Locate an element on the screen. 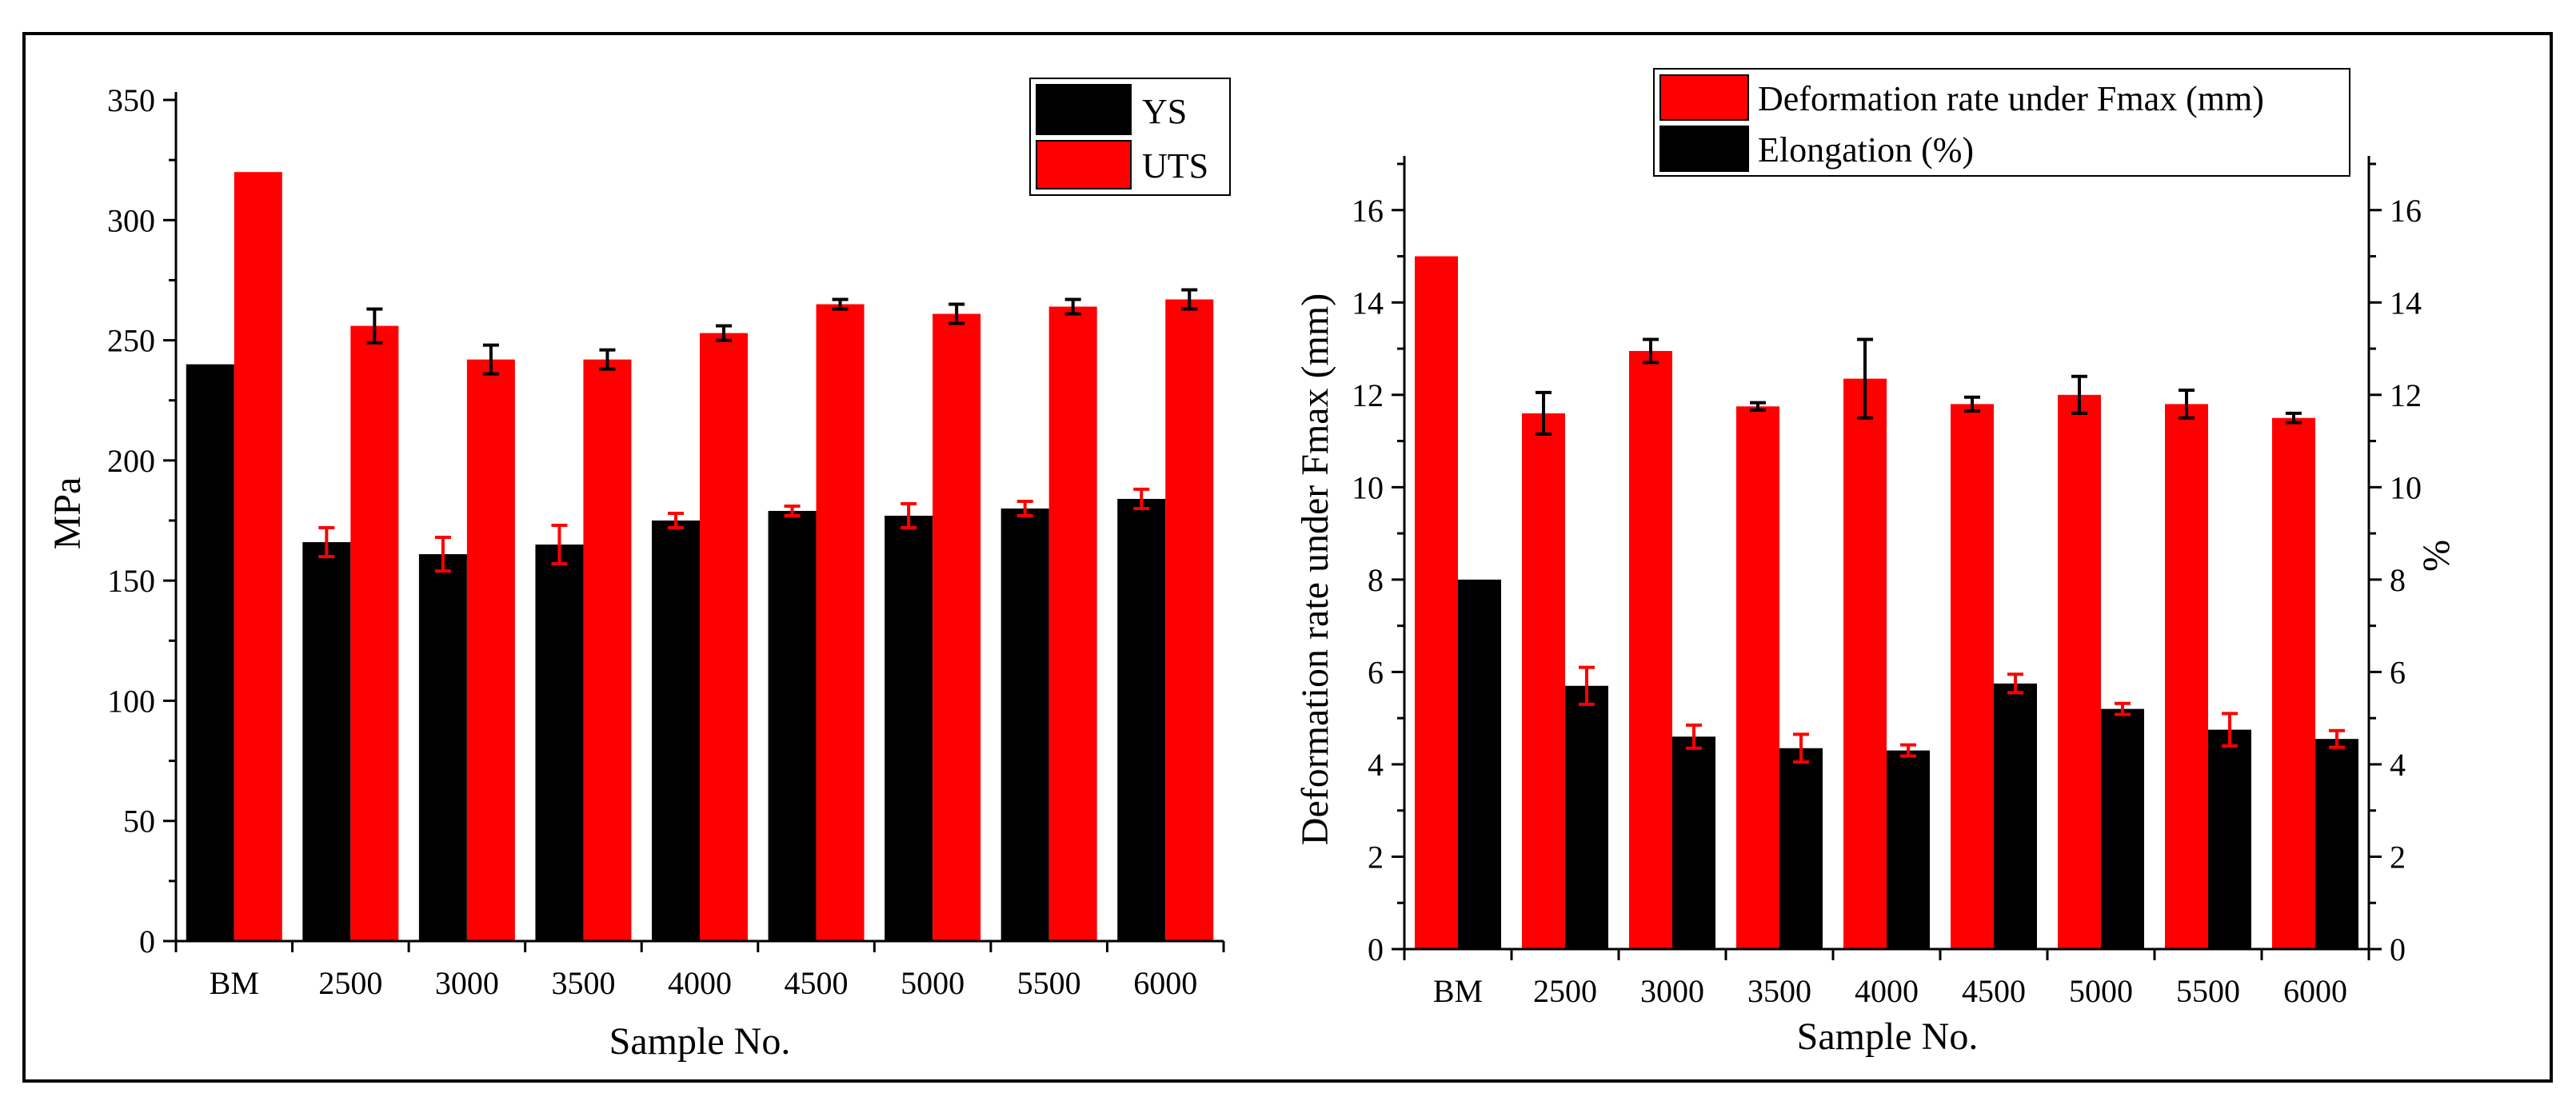 This screenshot has width=2576, height=1113. deformation-error-bar-elongation--4000 is located at coordinates (1908, 750).